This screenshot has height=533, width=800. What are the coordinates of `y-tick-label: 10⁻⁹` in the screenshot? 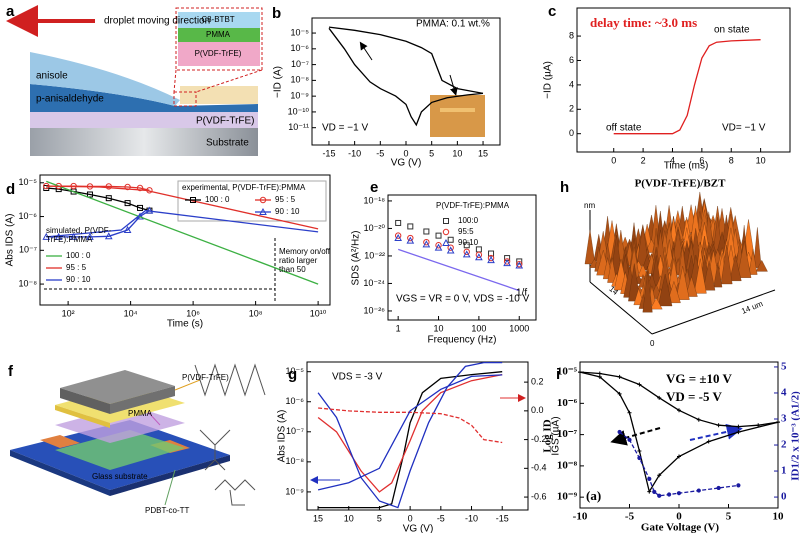 It's located at (294, 491).